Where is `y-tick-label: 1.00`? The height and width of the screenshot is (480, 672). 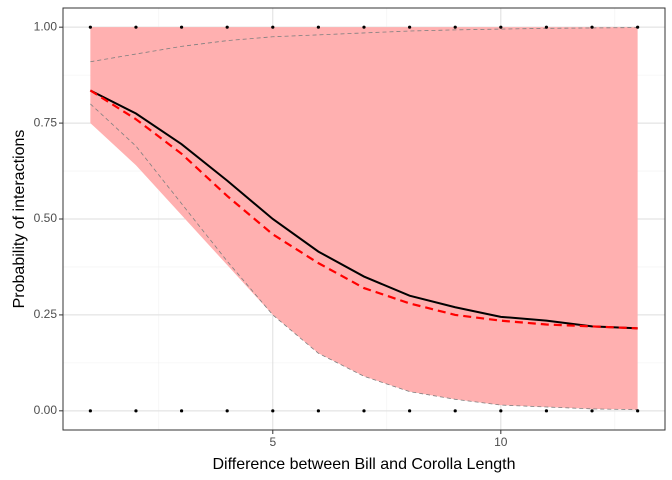 y-tick-label: 1.00 is located at coordinates (46, 26).